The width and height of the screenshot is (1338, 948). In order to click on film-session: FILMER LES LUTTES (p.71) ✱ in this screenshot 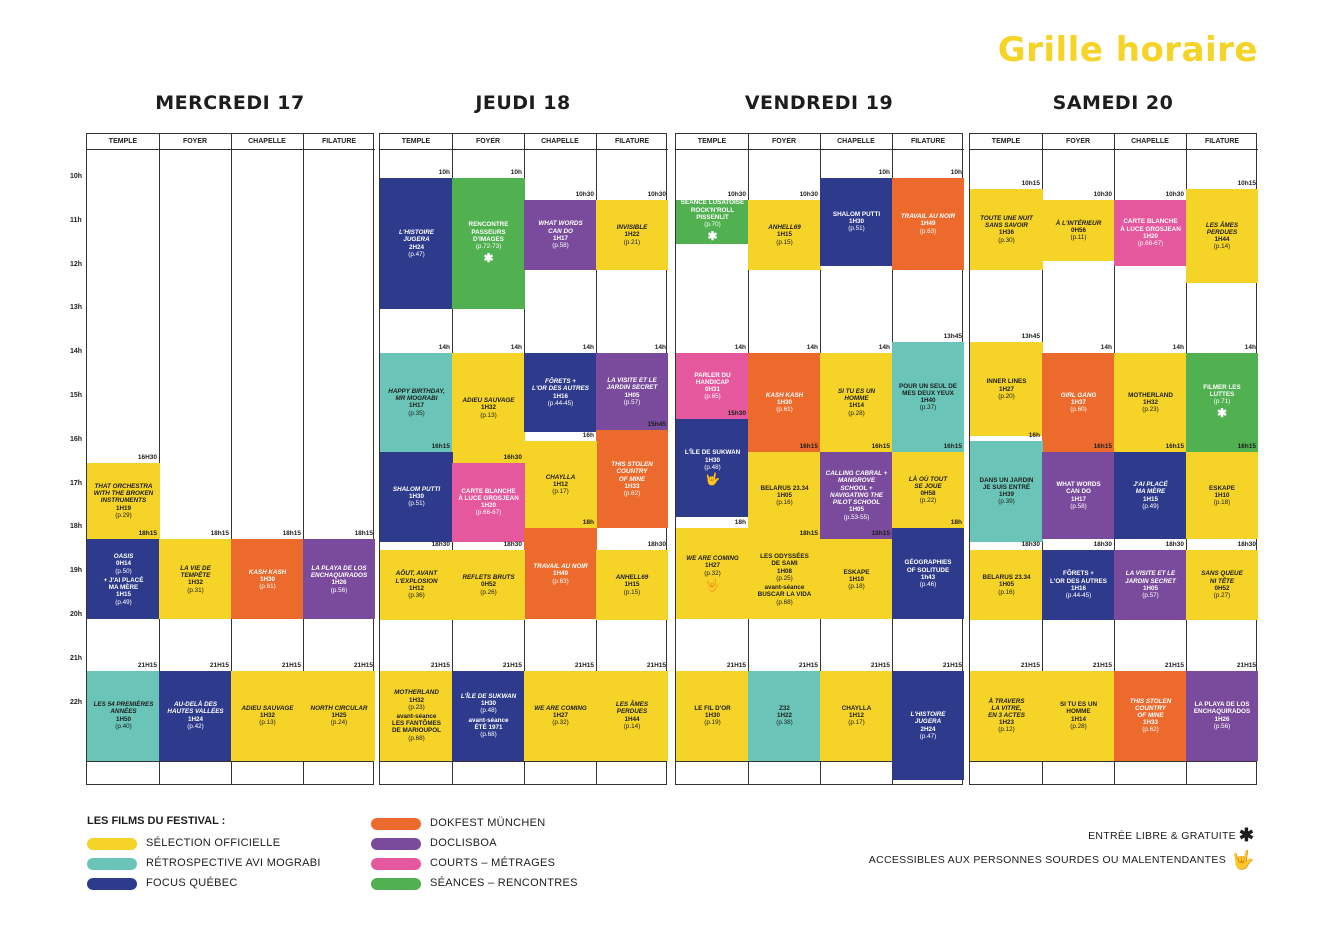, I will do `click(1222, 402)`.